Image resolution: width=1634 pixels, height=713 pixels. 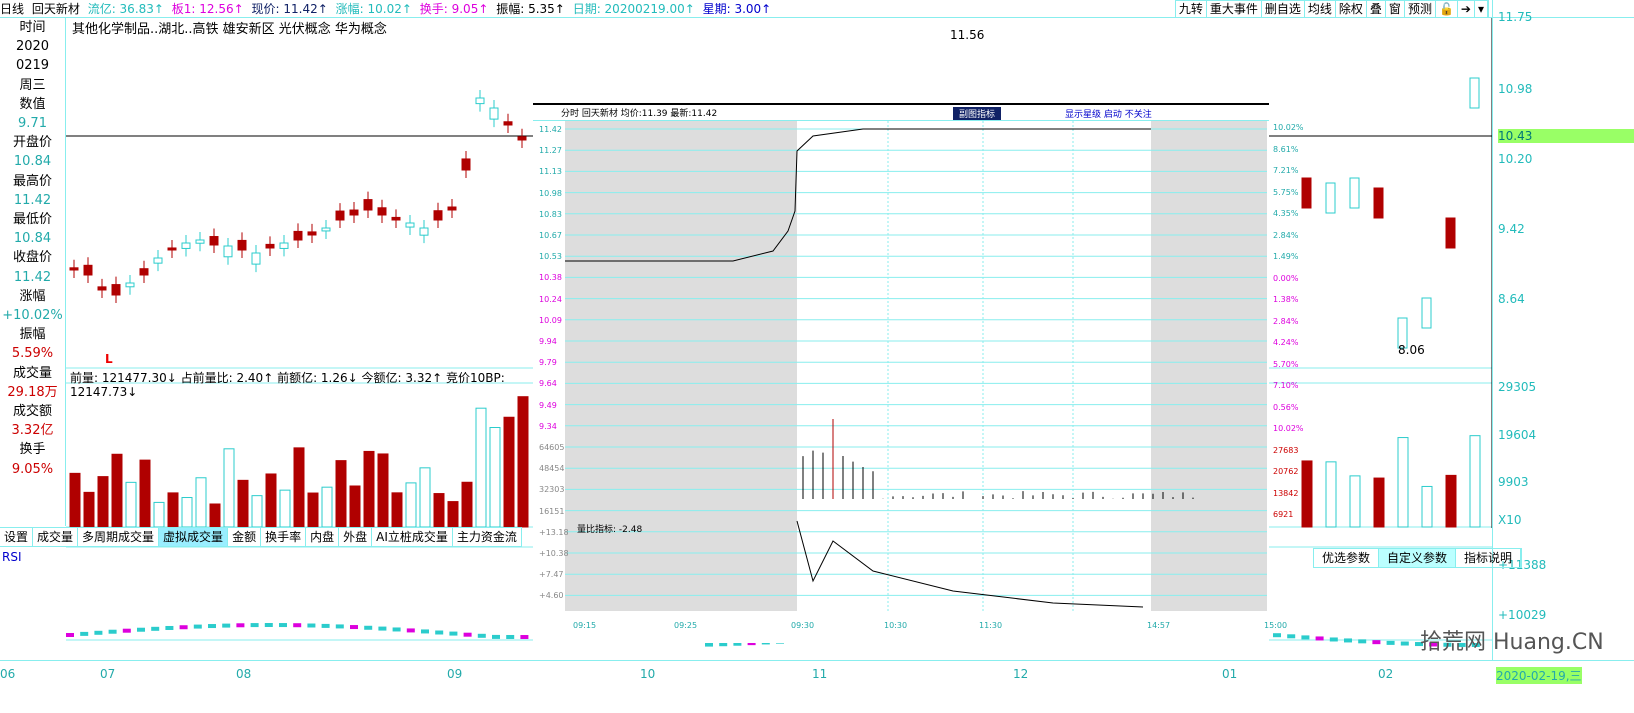 I want to click on tab-8: AI立桩成交量, so click(x=412, y=537).